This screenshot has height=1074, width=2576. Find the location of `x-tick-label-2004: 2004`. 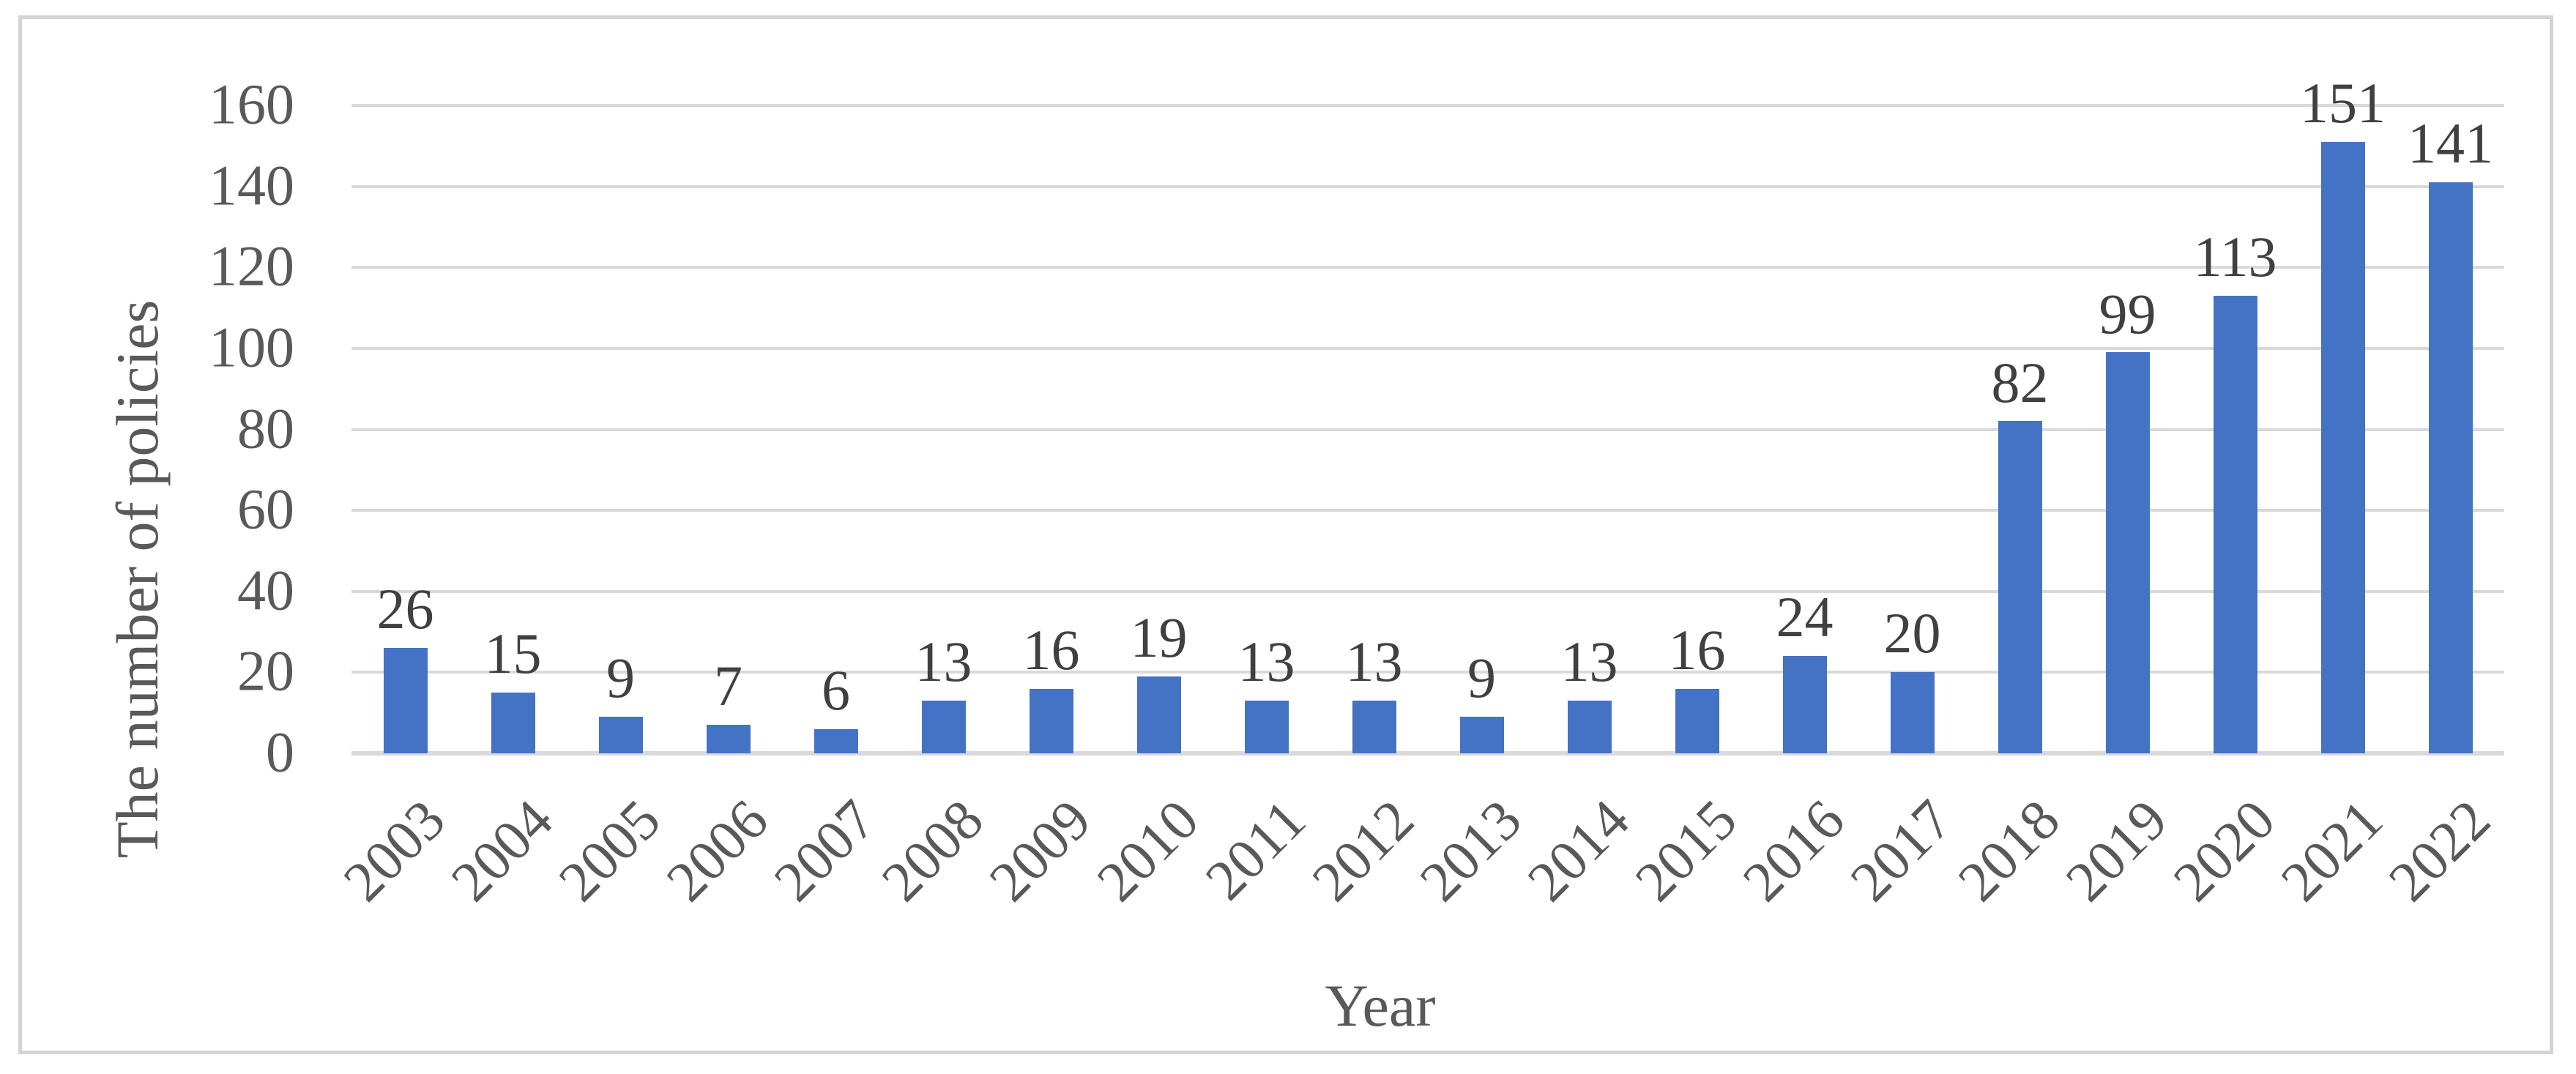

x-tick-label-2004: 2004 is located at coordinates (501, 850).